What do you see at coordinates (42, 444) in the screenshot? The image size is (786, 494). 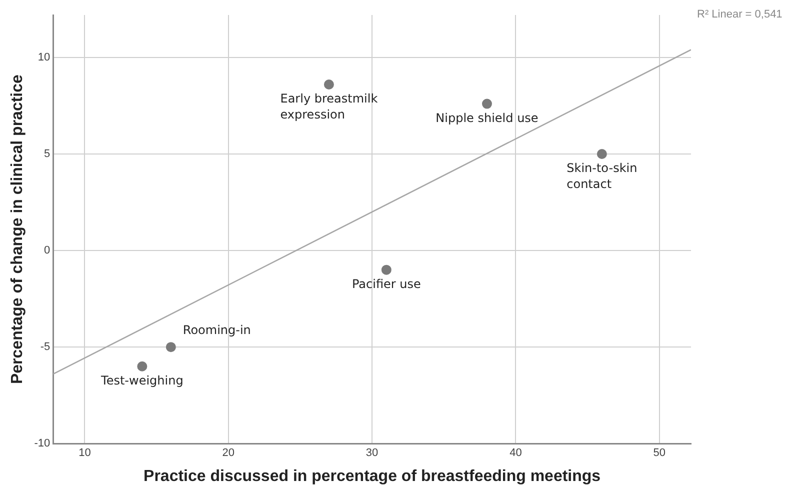 I see `y-tick-label: -10` at bounding box center [42, 444].